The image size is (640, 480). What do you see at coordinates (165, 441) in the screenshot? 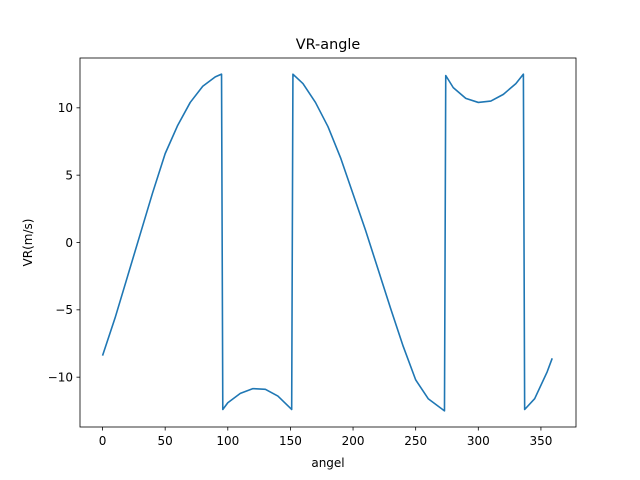
I see `x-tick-label: 50` at bounding box center [165, 441].